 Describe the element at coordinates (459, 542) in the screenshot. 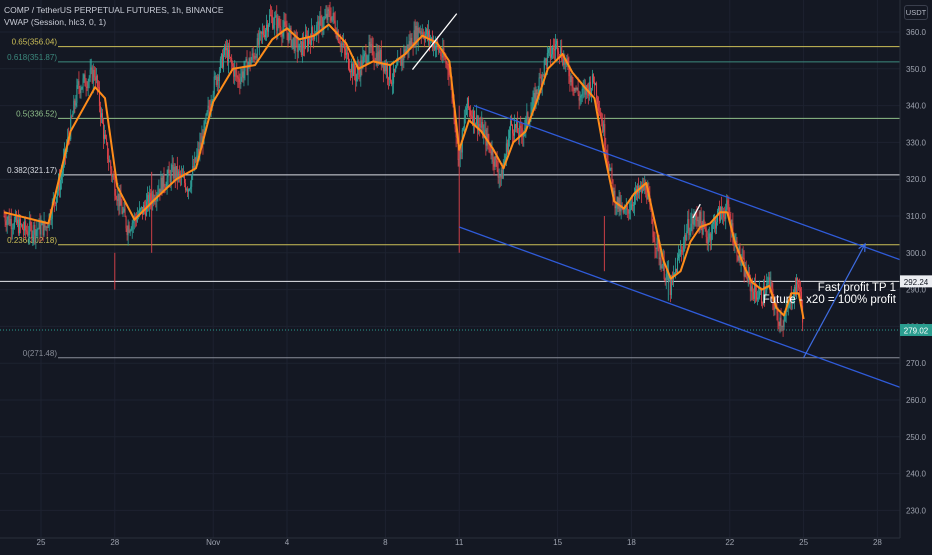

I see `x-tick-label: 11` at that location.